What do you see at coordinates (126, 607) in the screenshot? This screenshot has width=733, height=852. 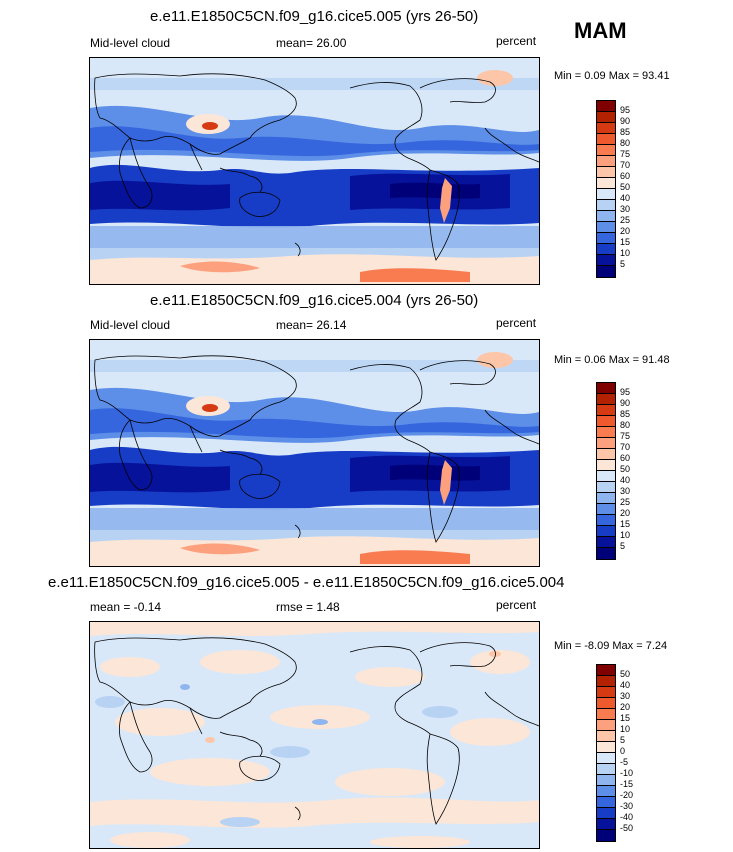 I see `panel-3-mean-label: mean = -0.14` at bounding box center [126, 607].